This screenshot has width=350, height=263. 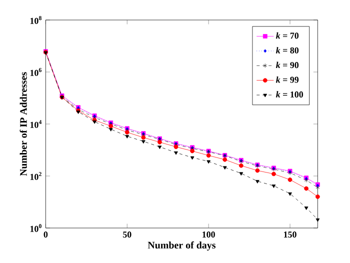 I want to click on x-tick-label: 50, so click(x=127, y=235).